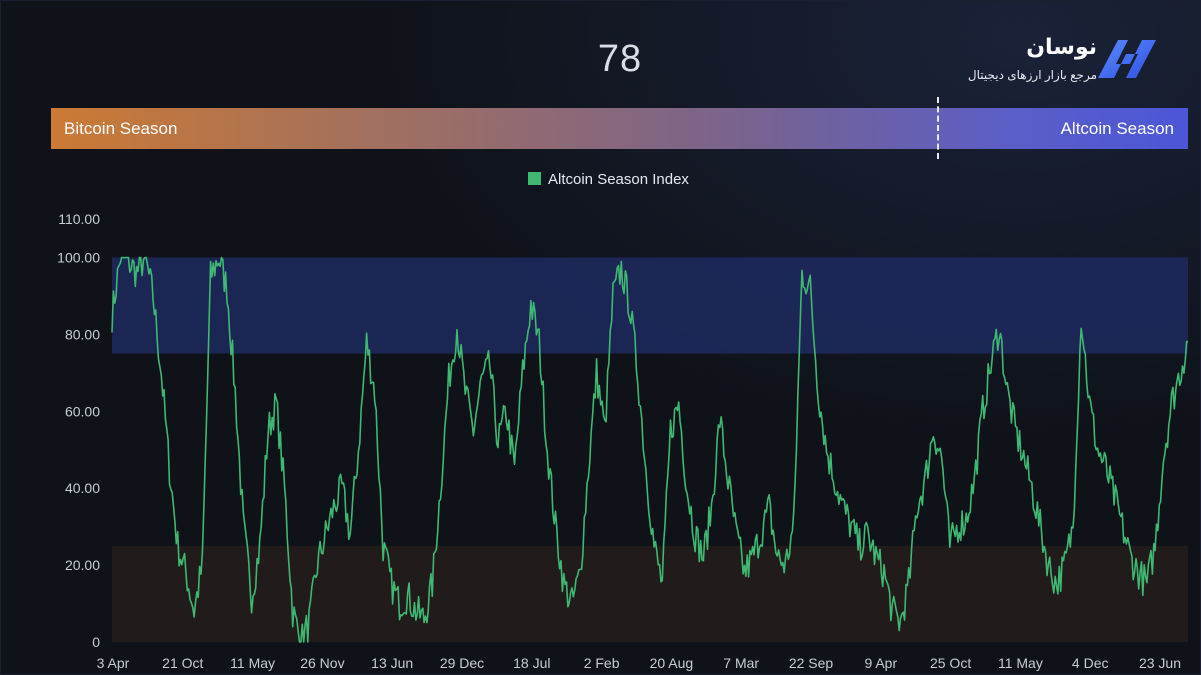 The image size is (1201, 675). I want to click on brand-name: نوسان, so click(1061, 46).